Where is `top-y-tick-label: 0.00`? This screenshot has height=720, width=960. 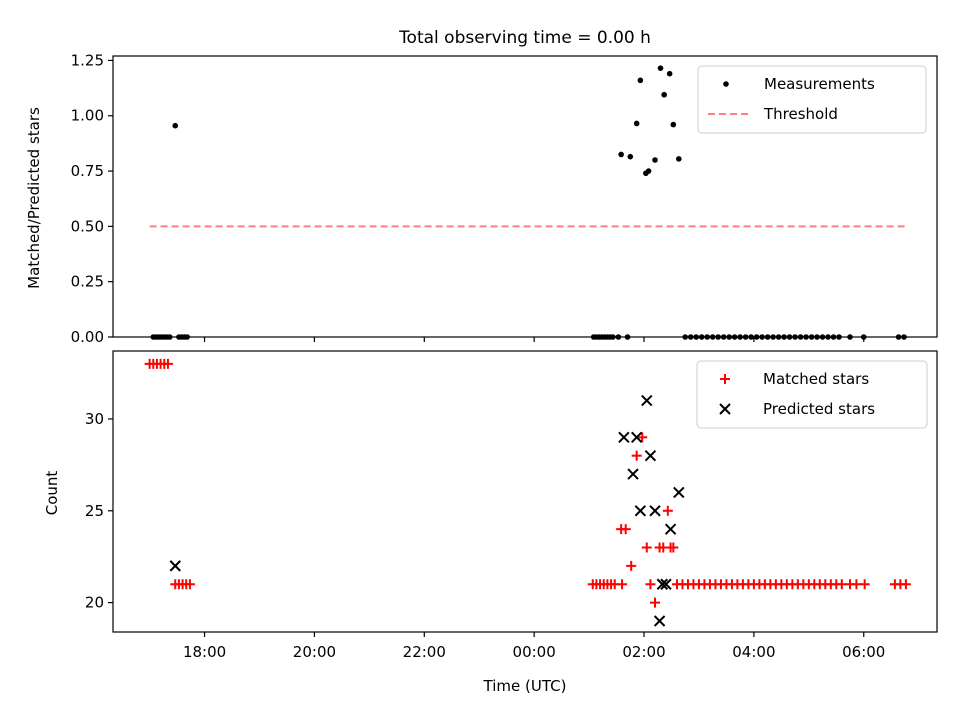
top-y-tick-label: 0.00 is located at coordinates (87, 337).